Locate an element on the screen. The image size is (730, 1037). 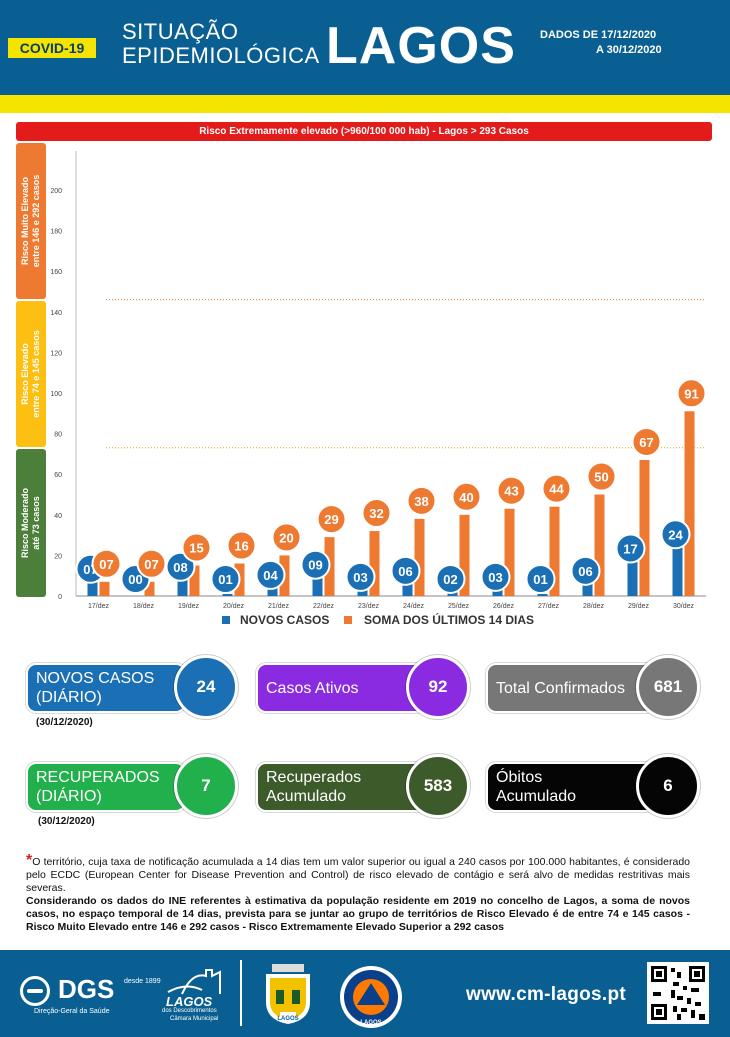
label-14-day-sum: 67 is located at coordinates (646, 442).